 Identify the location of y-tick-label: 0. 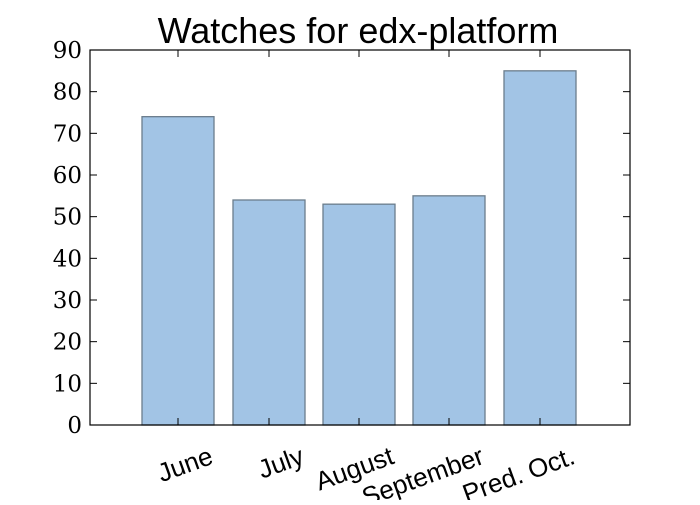
(74, 426).